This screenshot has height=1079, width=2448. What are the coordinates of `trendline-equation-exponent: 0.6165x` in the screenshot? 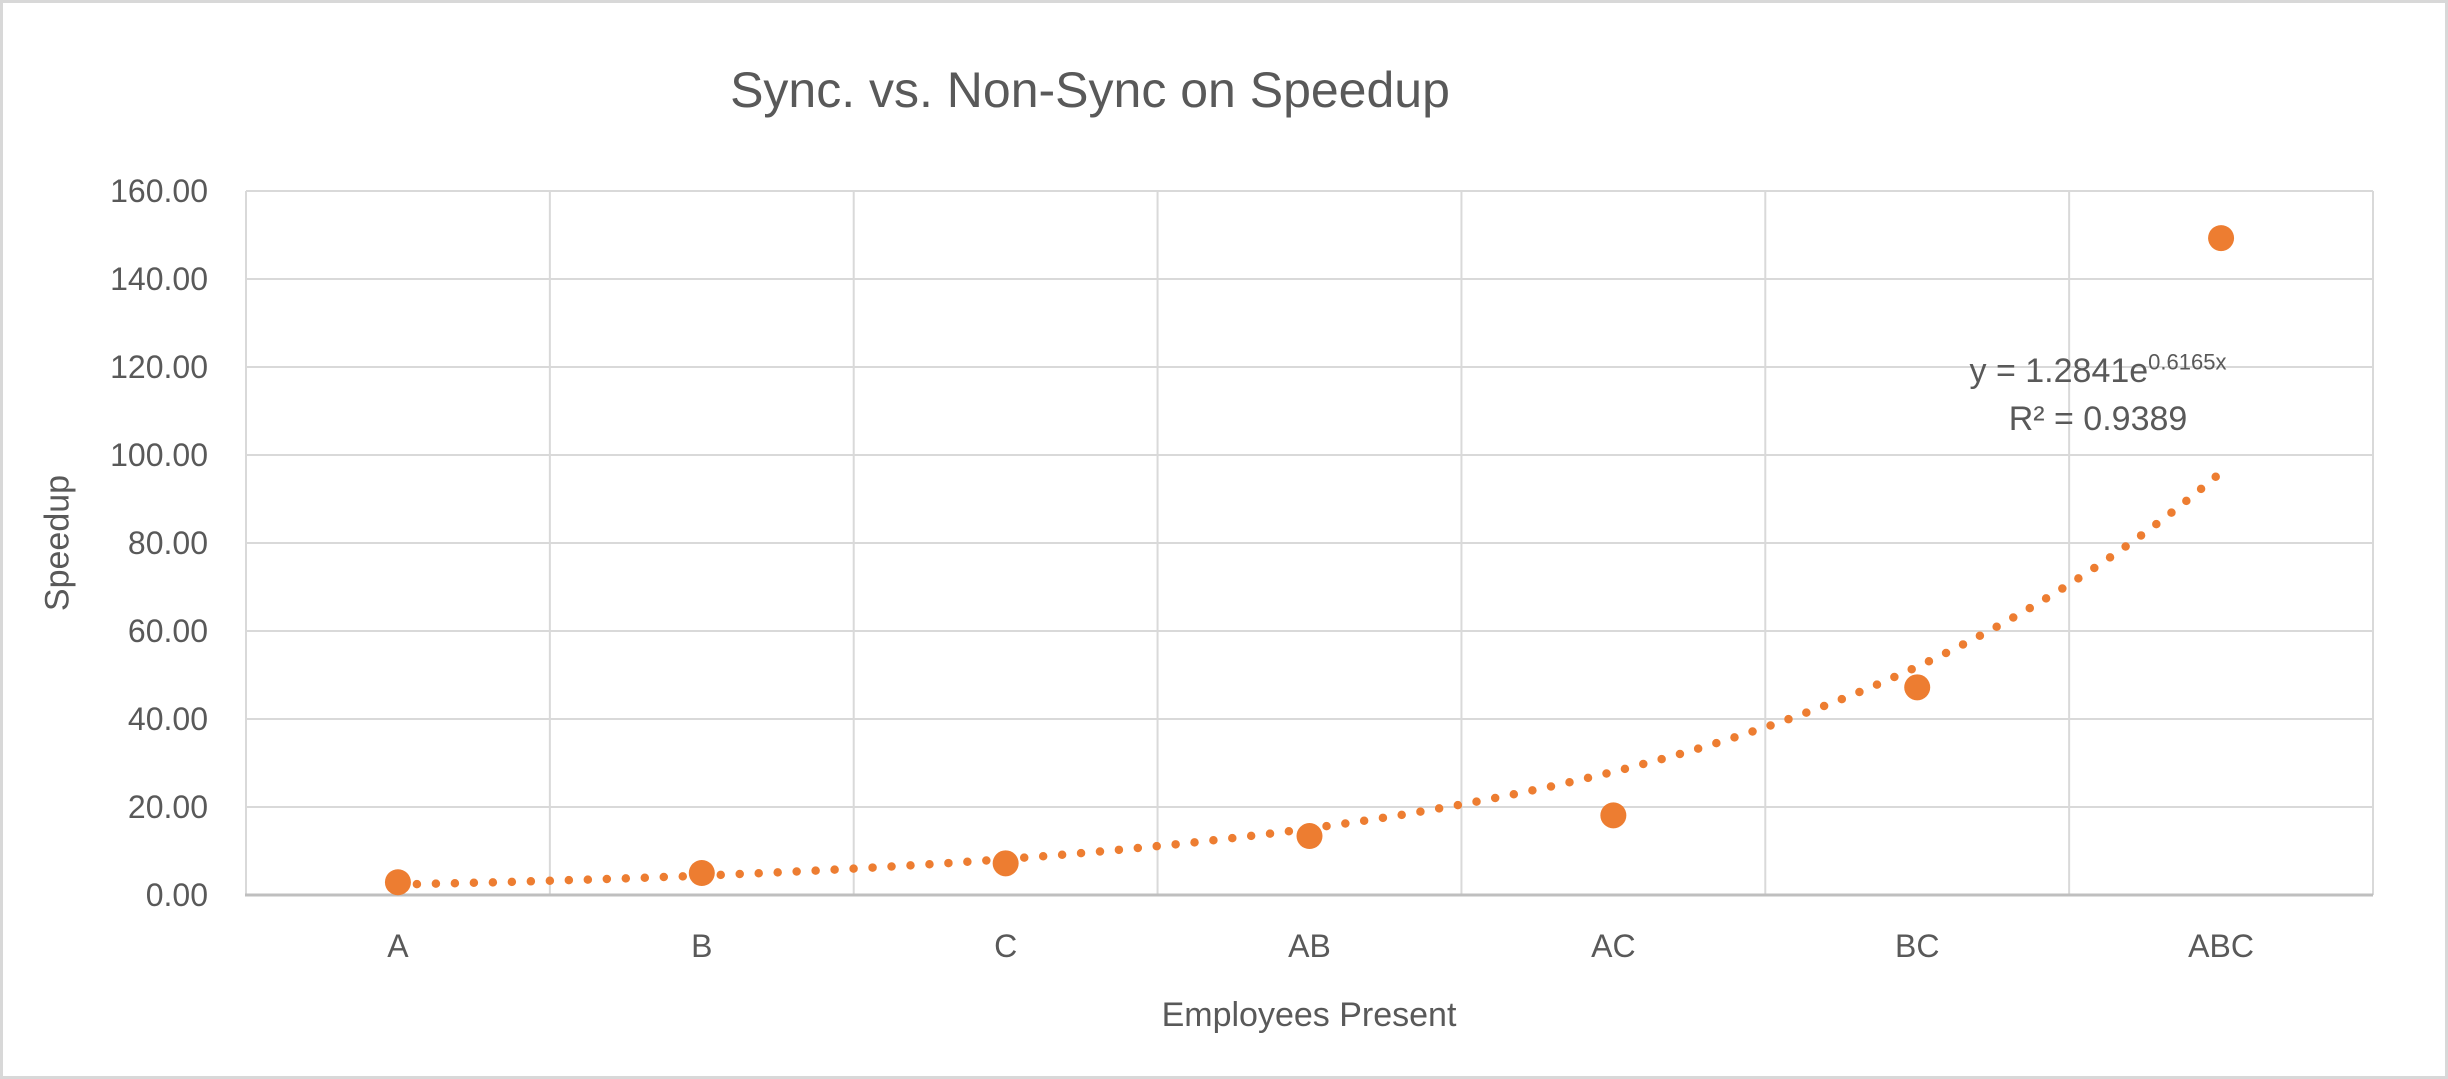 It's located at (2187, 362).